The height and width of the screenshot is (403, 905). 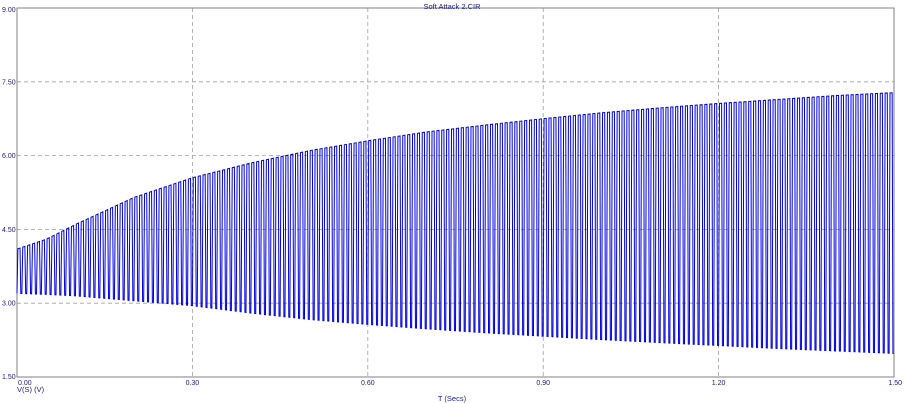 I want to click on x-tick-labels: 0.00 0.30 0.60 0.90 1.20 1.50, so click(x=460, y=383).